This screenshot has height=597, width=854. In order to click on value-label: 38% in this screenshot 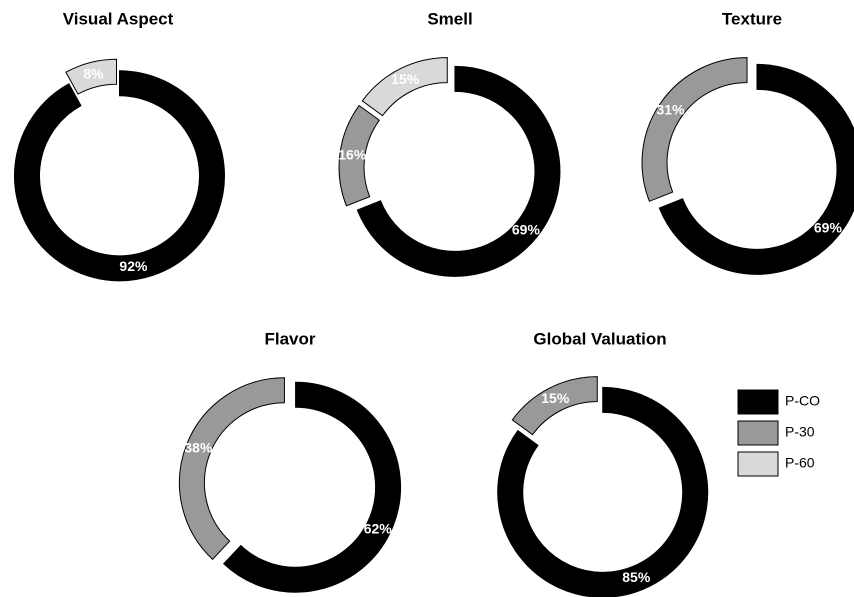, I will do `click(198, 447)`.